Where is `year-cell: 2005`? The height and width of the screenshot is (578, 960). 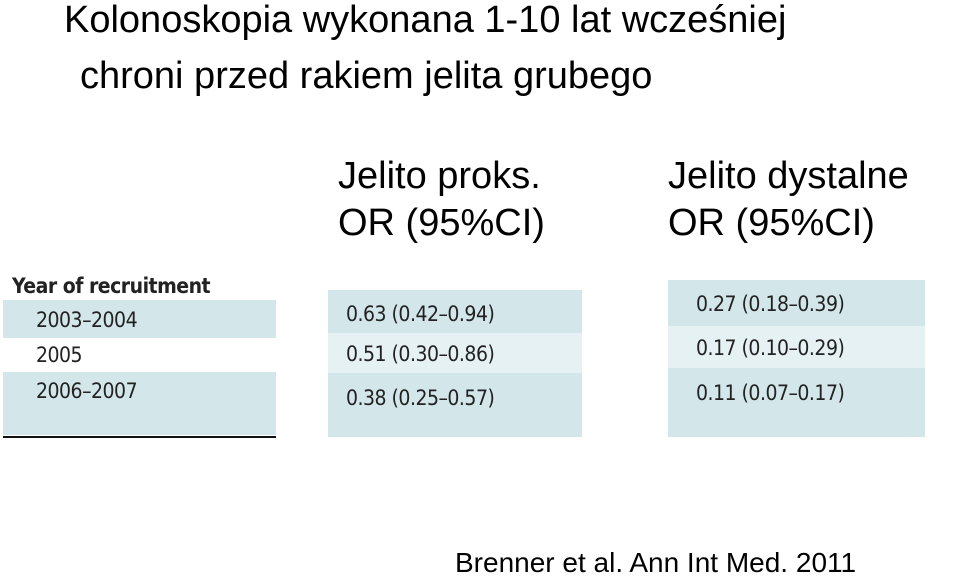
year-cell: 2005 is located at coordinates (59, 355).